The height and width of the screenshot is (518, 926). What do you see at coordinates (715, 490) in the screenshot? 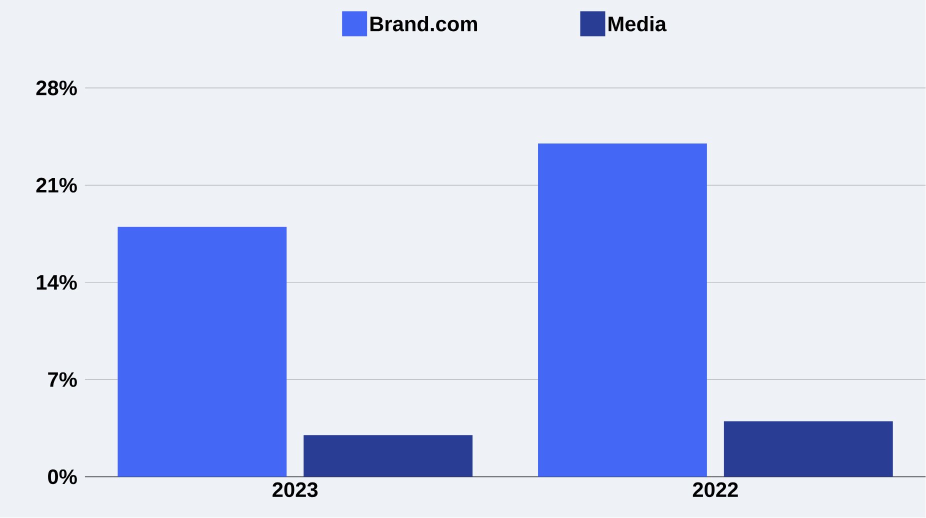
I see `x-tick-label: 2022` at bounding box center [715, 490].